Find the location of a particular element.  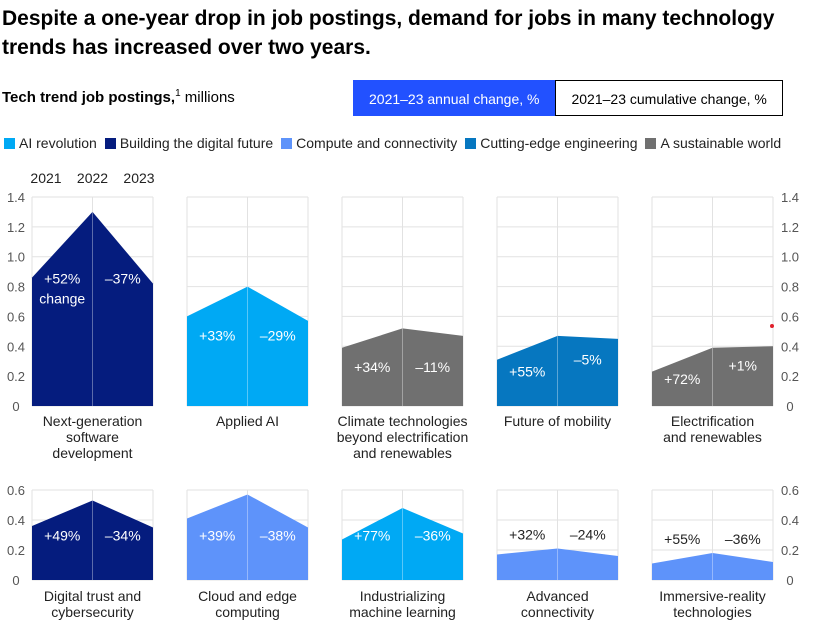

legend-item-cutting-edge: Cutting-edge engineering is located at coordinates (551, 143).